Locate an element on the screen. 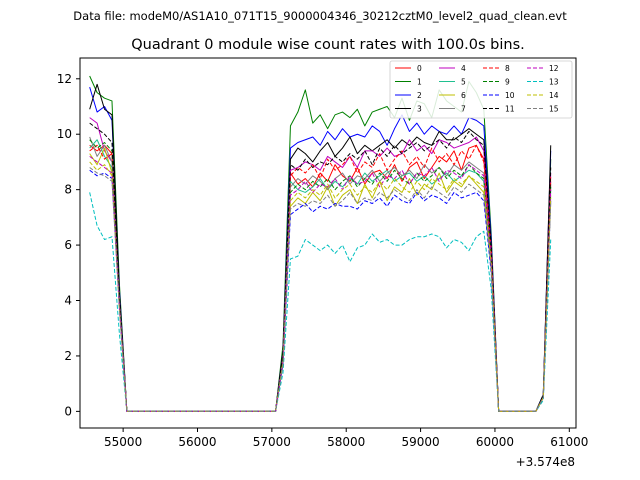  y-tick-label: 8 is located at coordinates (68, 190).